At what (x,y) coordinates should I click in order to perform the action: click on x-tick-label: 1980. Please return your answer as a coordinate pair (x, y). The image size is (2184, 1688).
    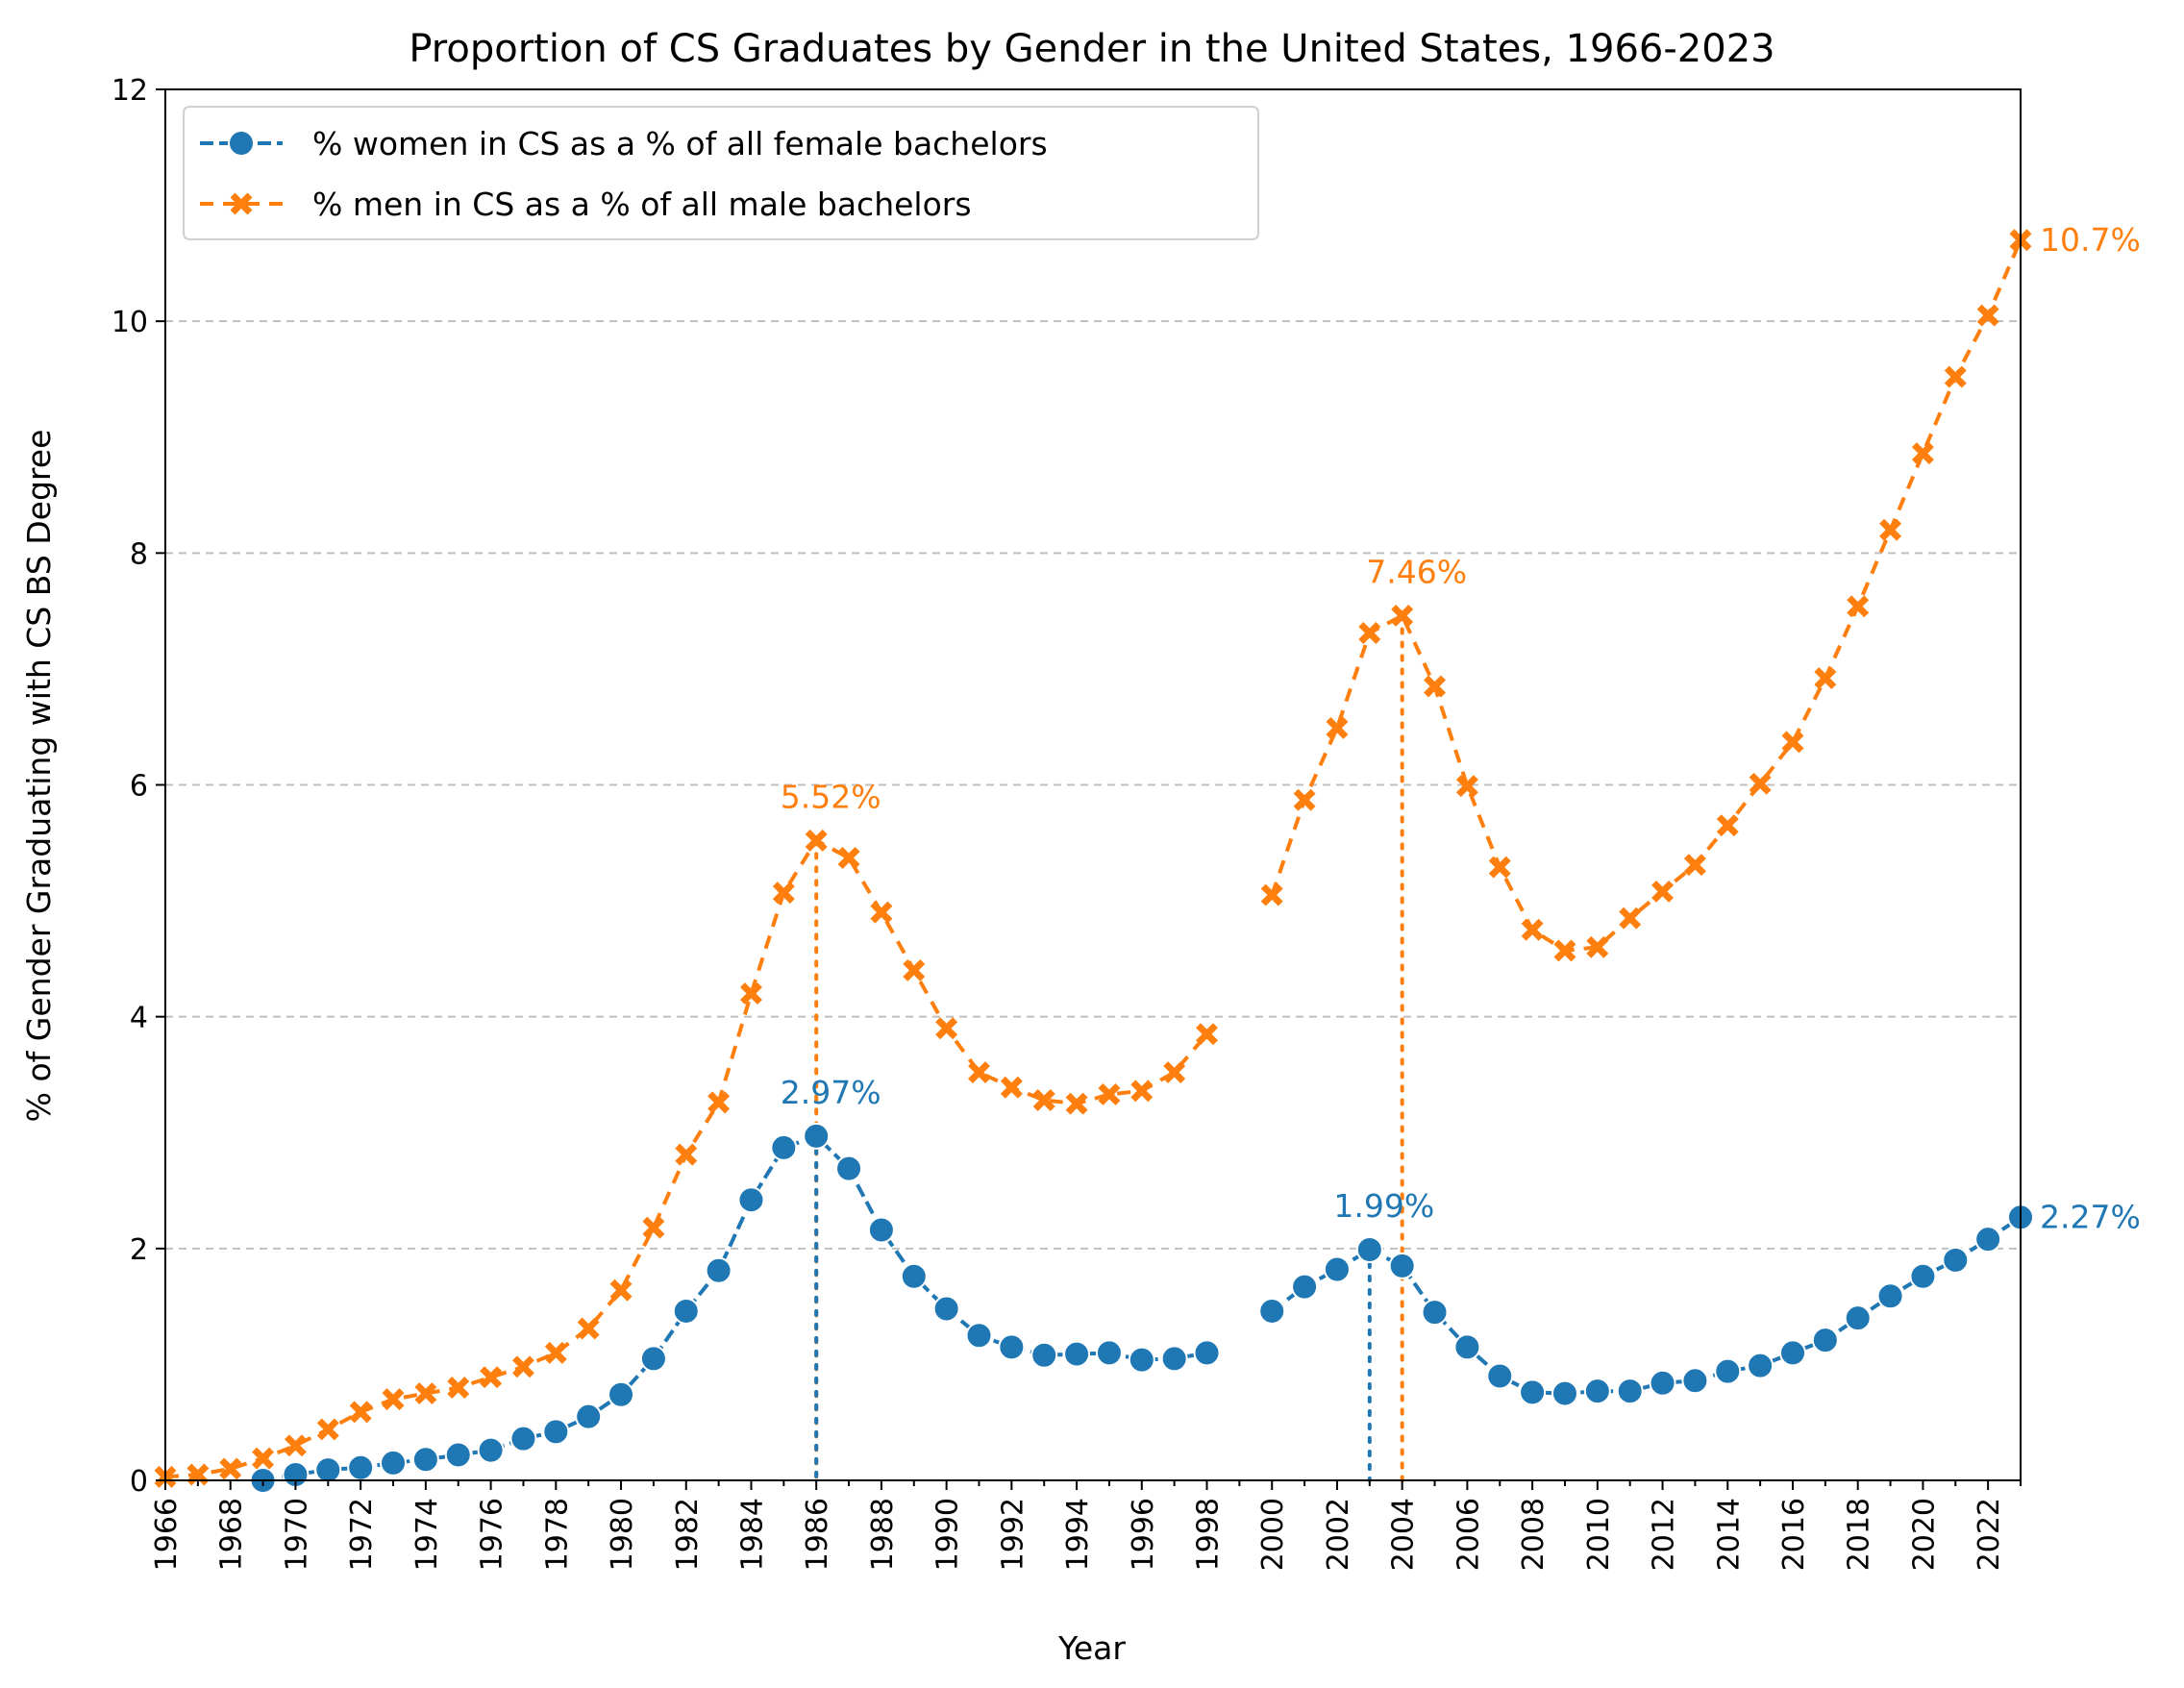
    Looking at the image, I should click on (623, 1534).